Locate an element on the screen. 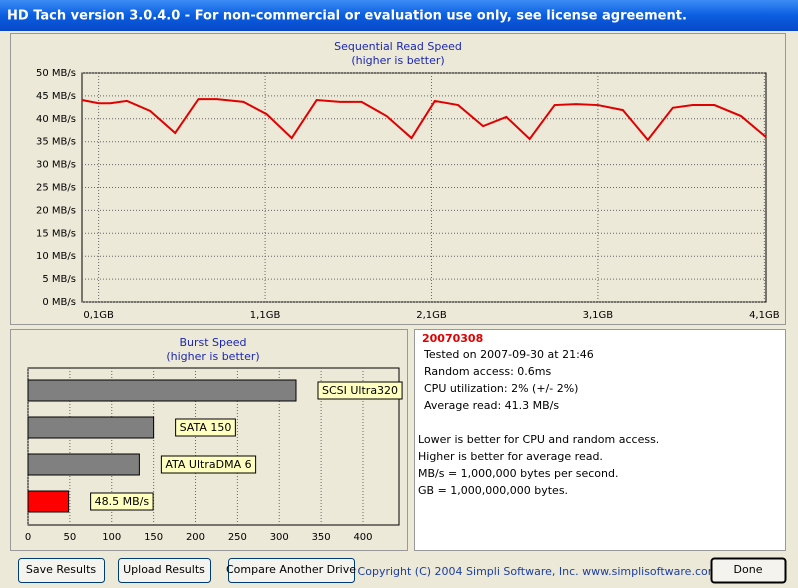 The width and height of the screenshot is (798, 588). y-tick-label: 35 MB/s is located at coordinates (56, 142).